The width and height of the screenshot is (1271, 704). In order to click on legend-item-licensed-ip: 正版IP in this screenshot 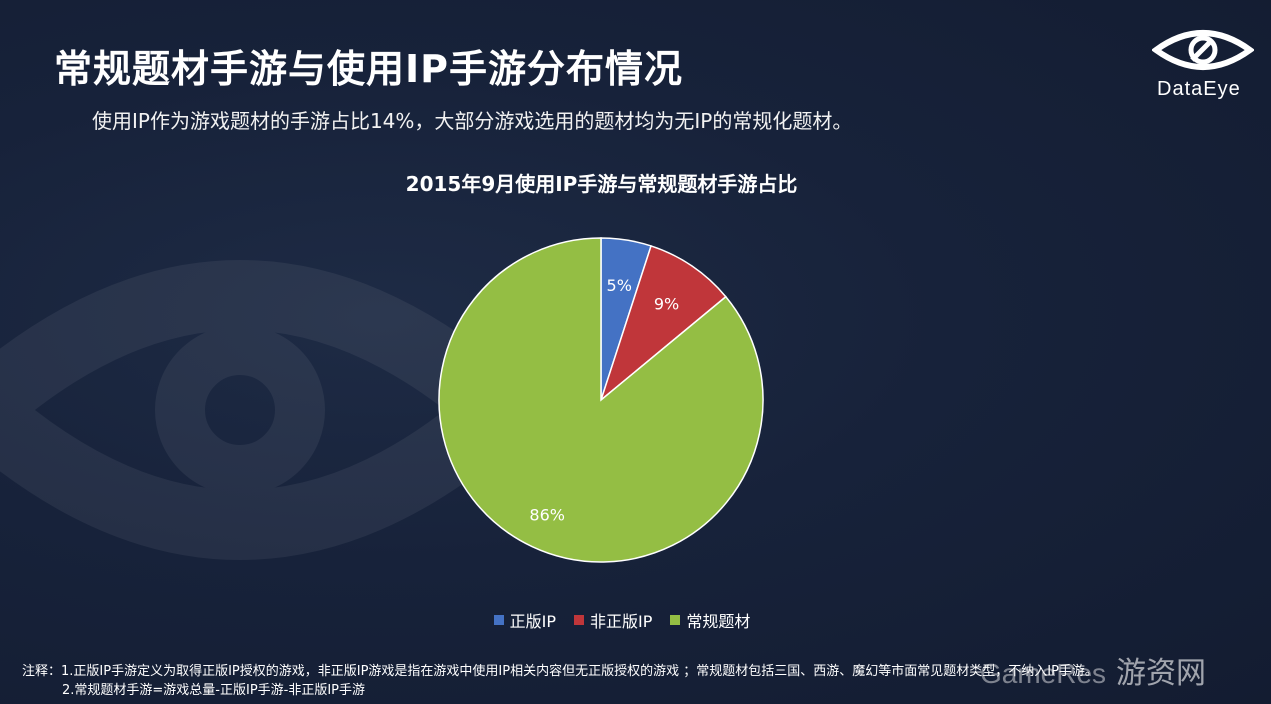, I will do `click(524, 620)`.